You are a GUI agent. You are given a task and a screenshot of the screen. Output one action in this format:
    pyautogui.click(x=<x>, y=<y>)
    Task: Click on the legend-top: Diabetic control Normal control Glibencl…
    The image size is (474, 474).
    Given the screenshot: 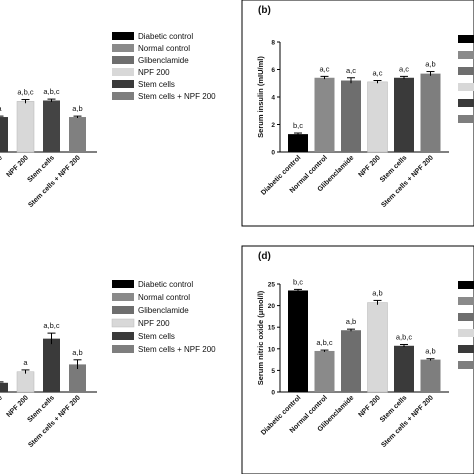 What is the action you would take?
    pyautogui.click(x=164, y=66)
    